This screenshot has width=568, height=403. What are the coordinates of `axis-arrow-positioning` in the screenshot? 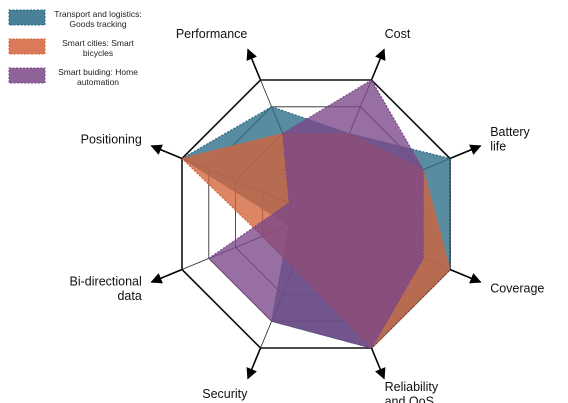 It's located at (166, 152).